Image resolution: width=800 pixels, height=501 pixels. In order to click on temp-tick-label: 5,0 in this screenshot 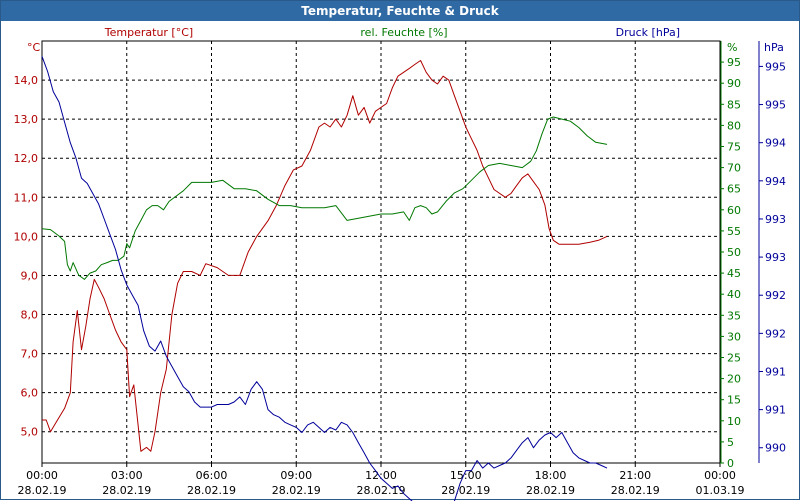, I will do `click(30, 432)`.